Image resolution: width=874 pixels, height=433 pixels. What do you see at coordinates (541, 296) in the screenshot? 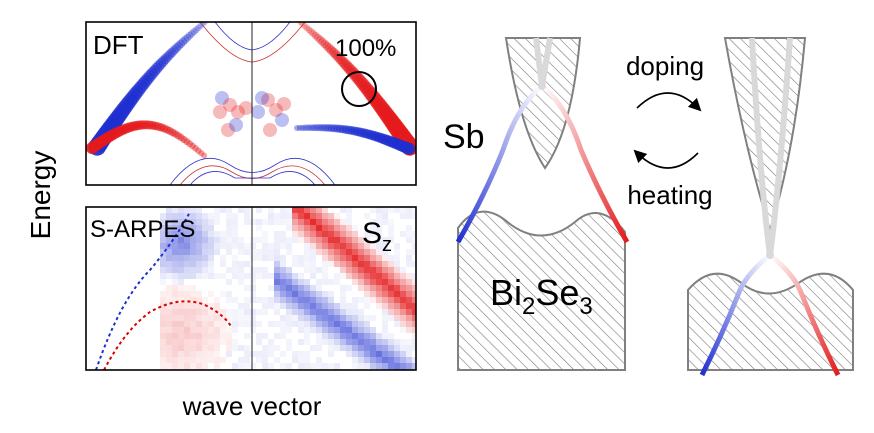
I see `bi2se3-label: Bi2Se3` at bounding box center [541, 296].